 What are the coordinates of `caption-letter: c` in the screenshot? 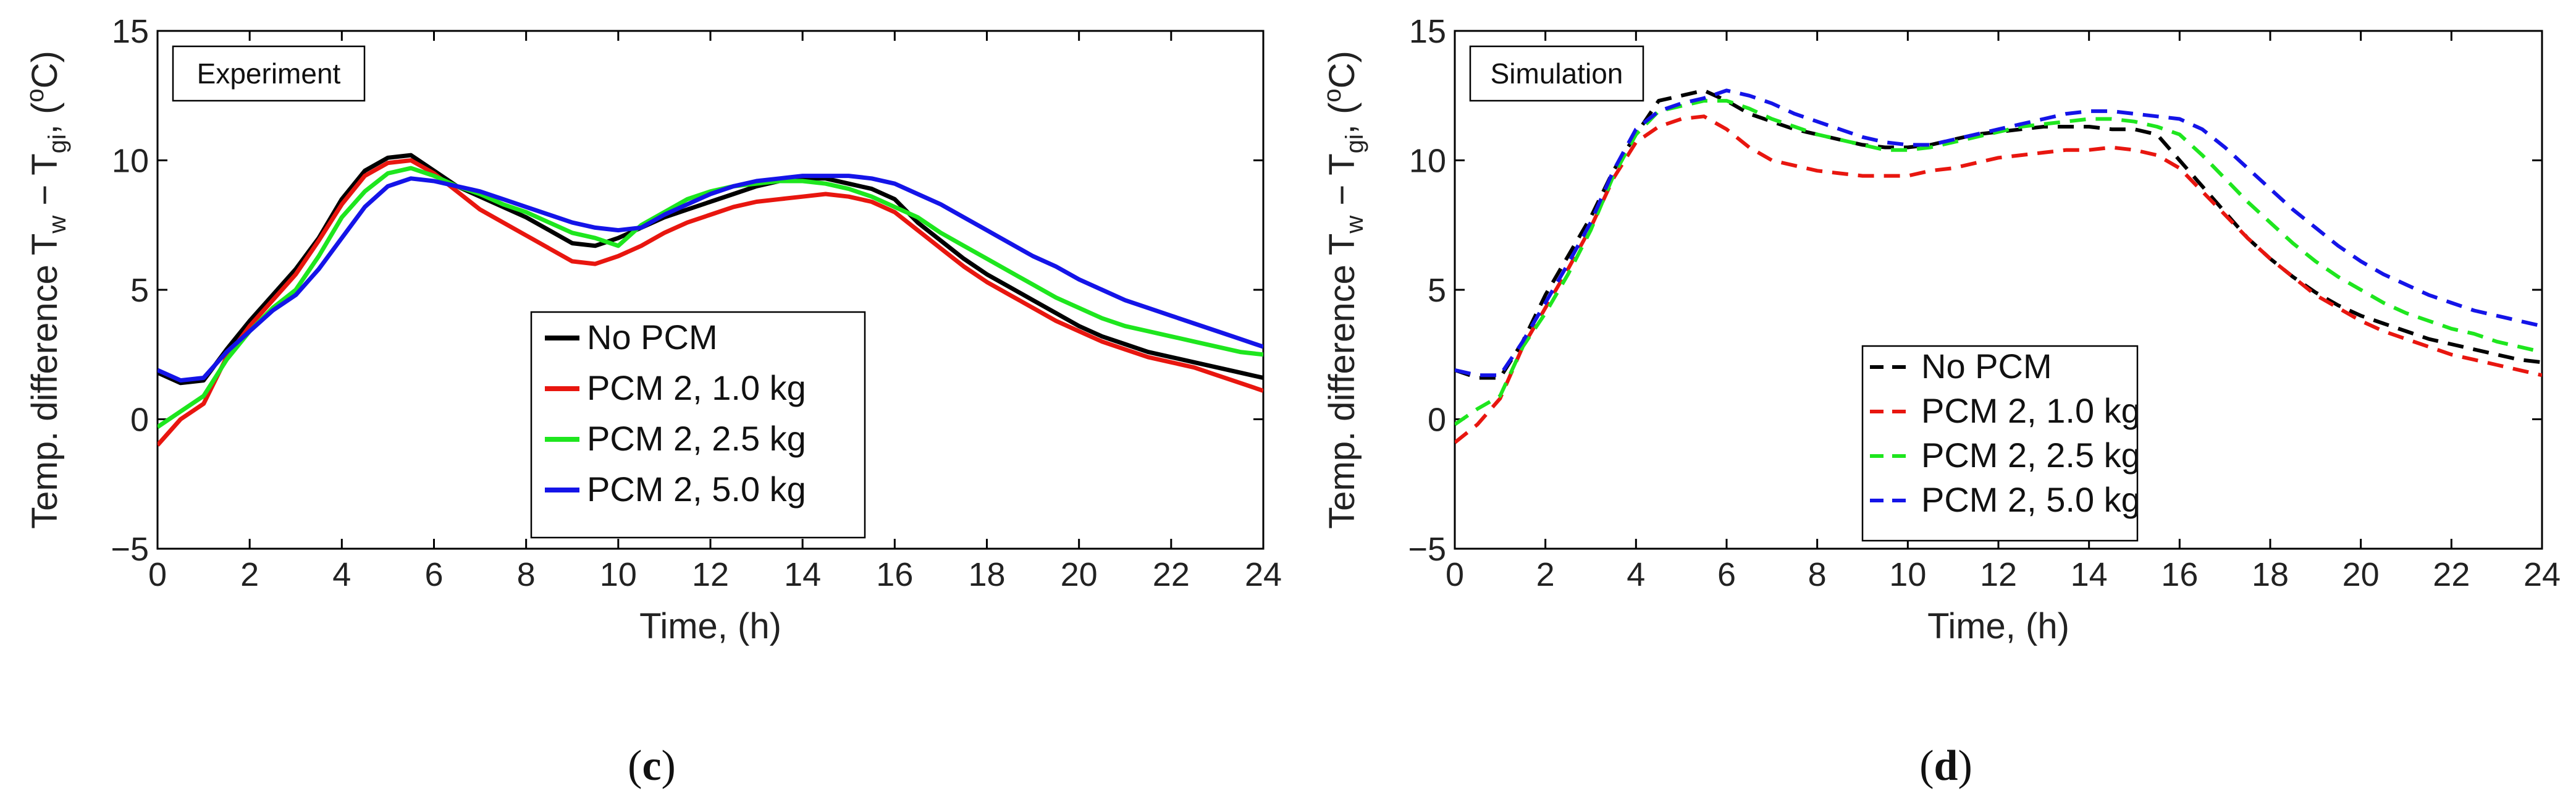 It's located at (651, 766).